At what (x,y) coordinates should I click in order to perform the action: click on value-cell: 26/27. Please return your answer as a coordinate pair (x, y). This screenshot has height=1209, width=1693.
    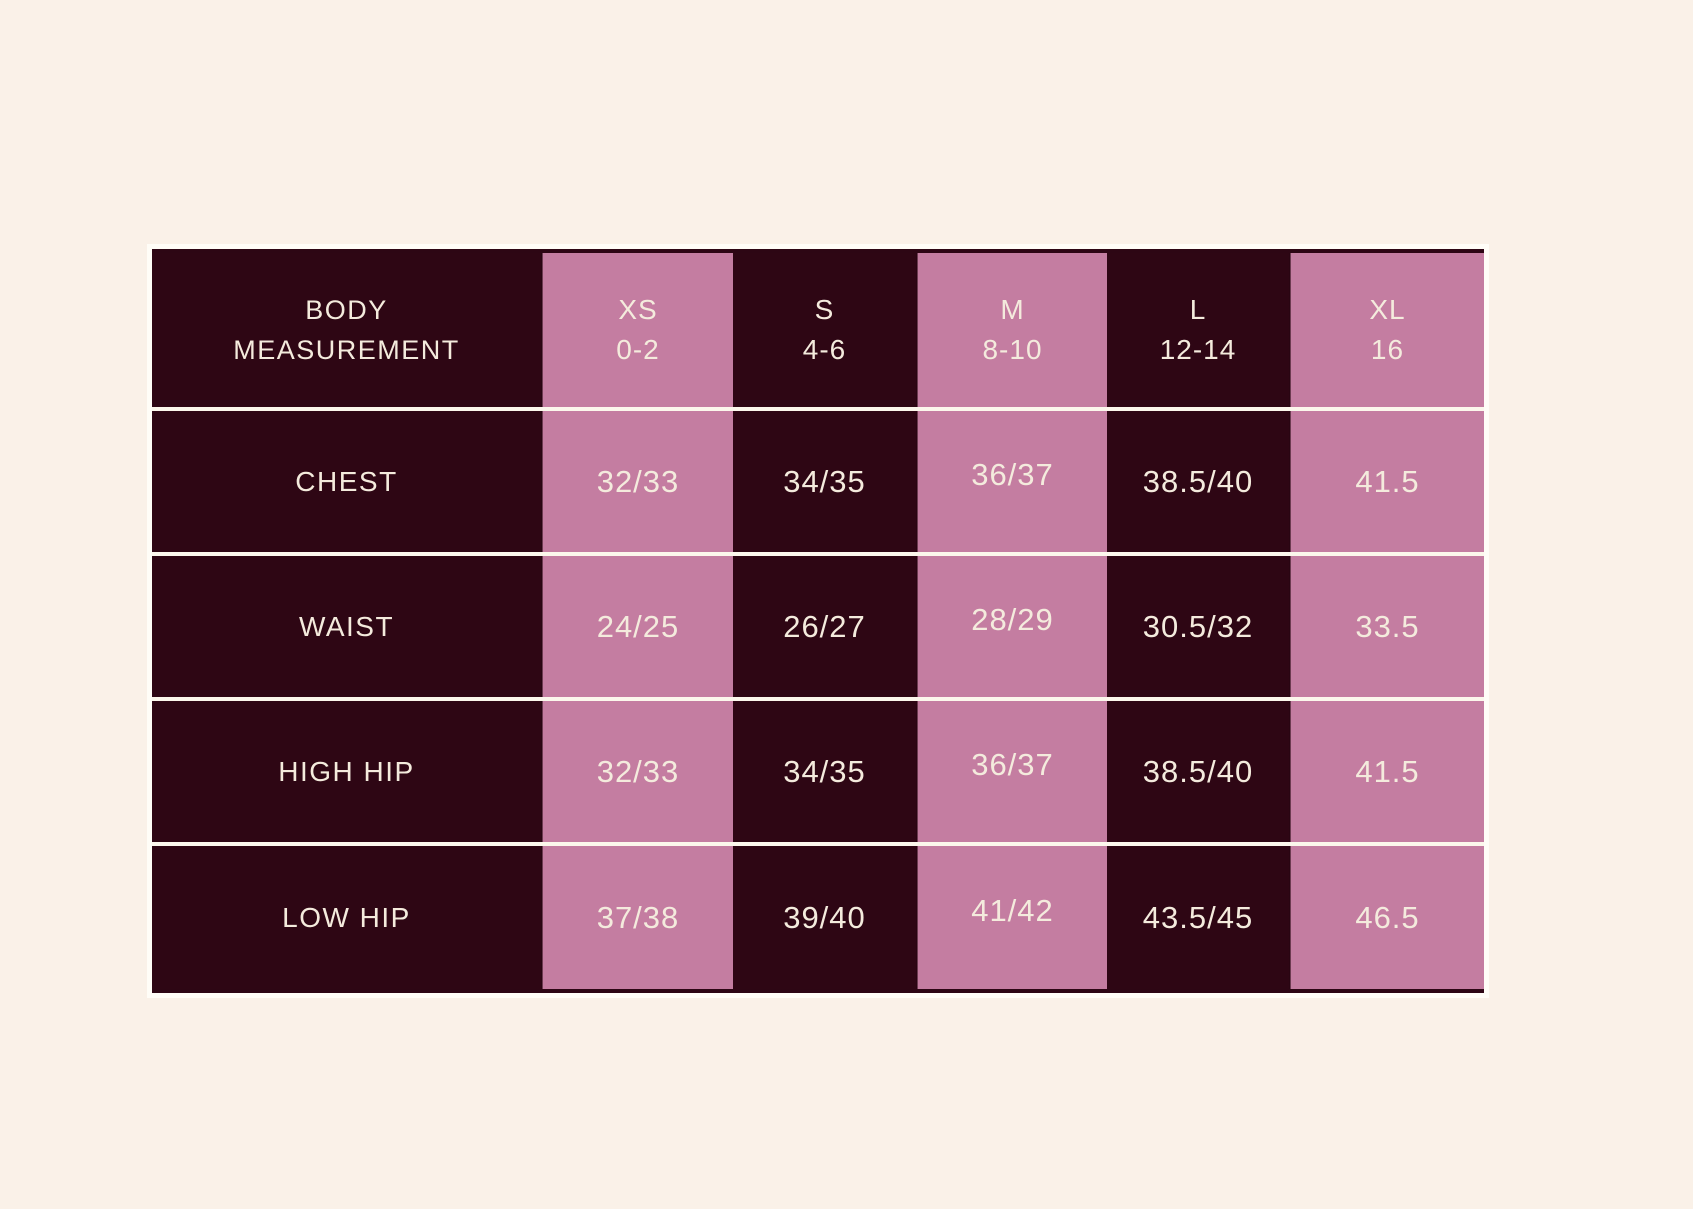
    Looking at the image, I should click on (825, 625).